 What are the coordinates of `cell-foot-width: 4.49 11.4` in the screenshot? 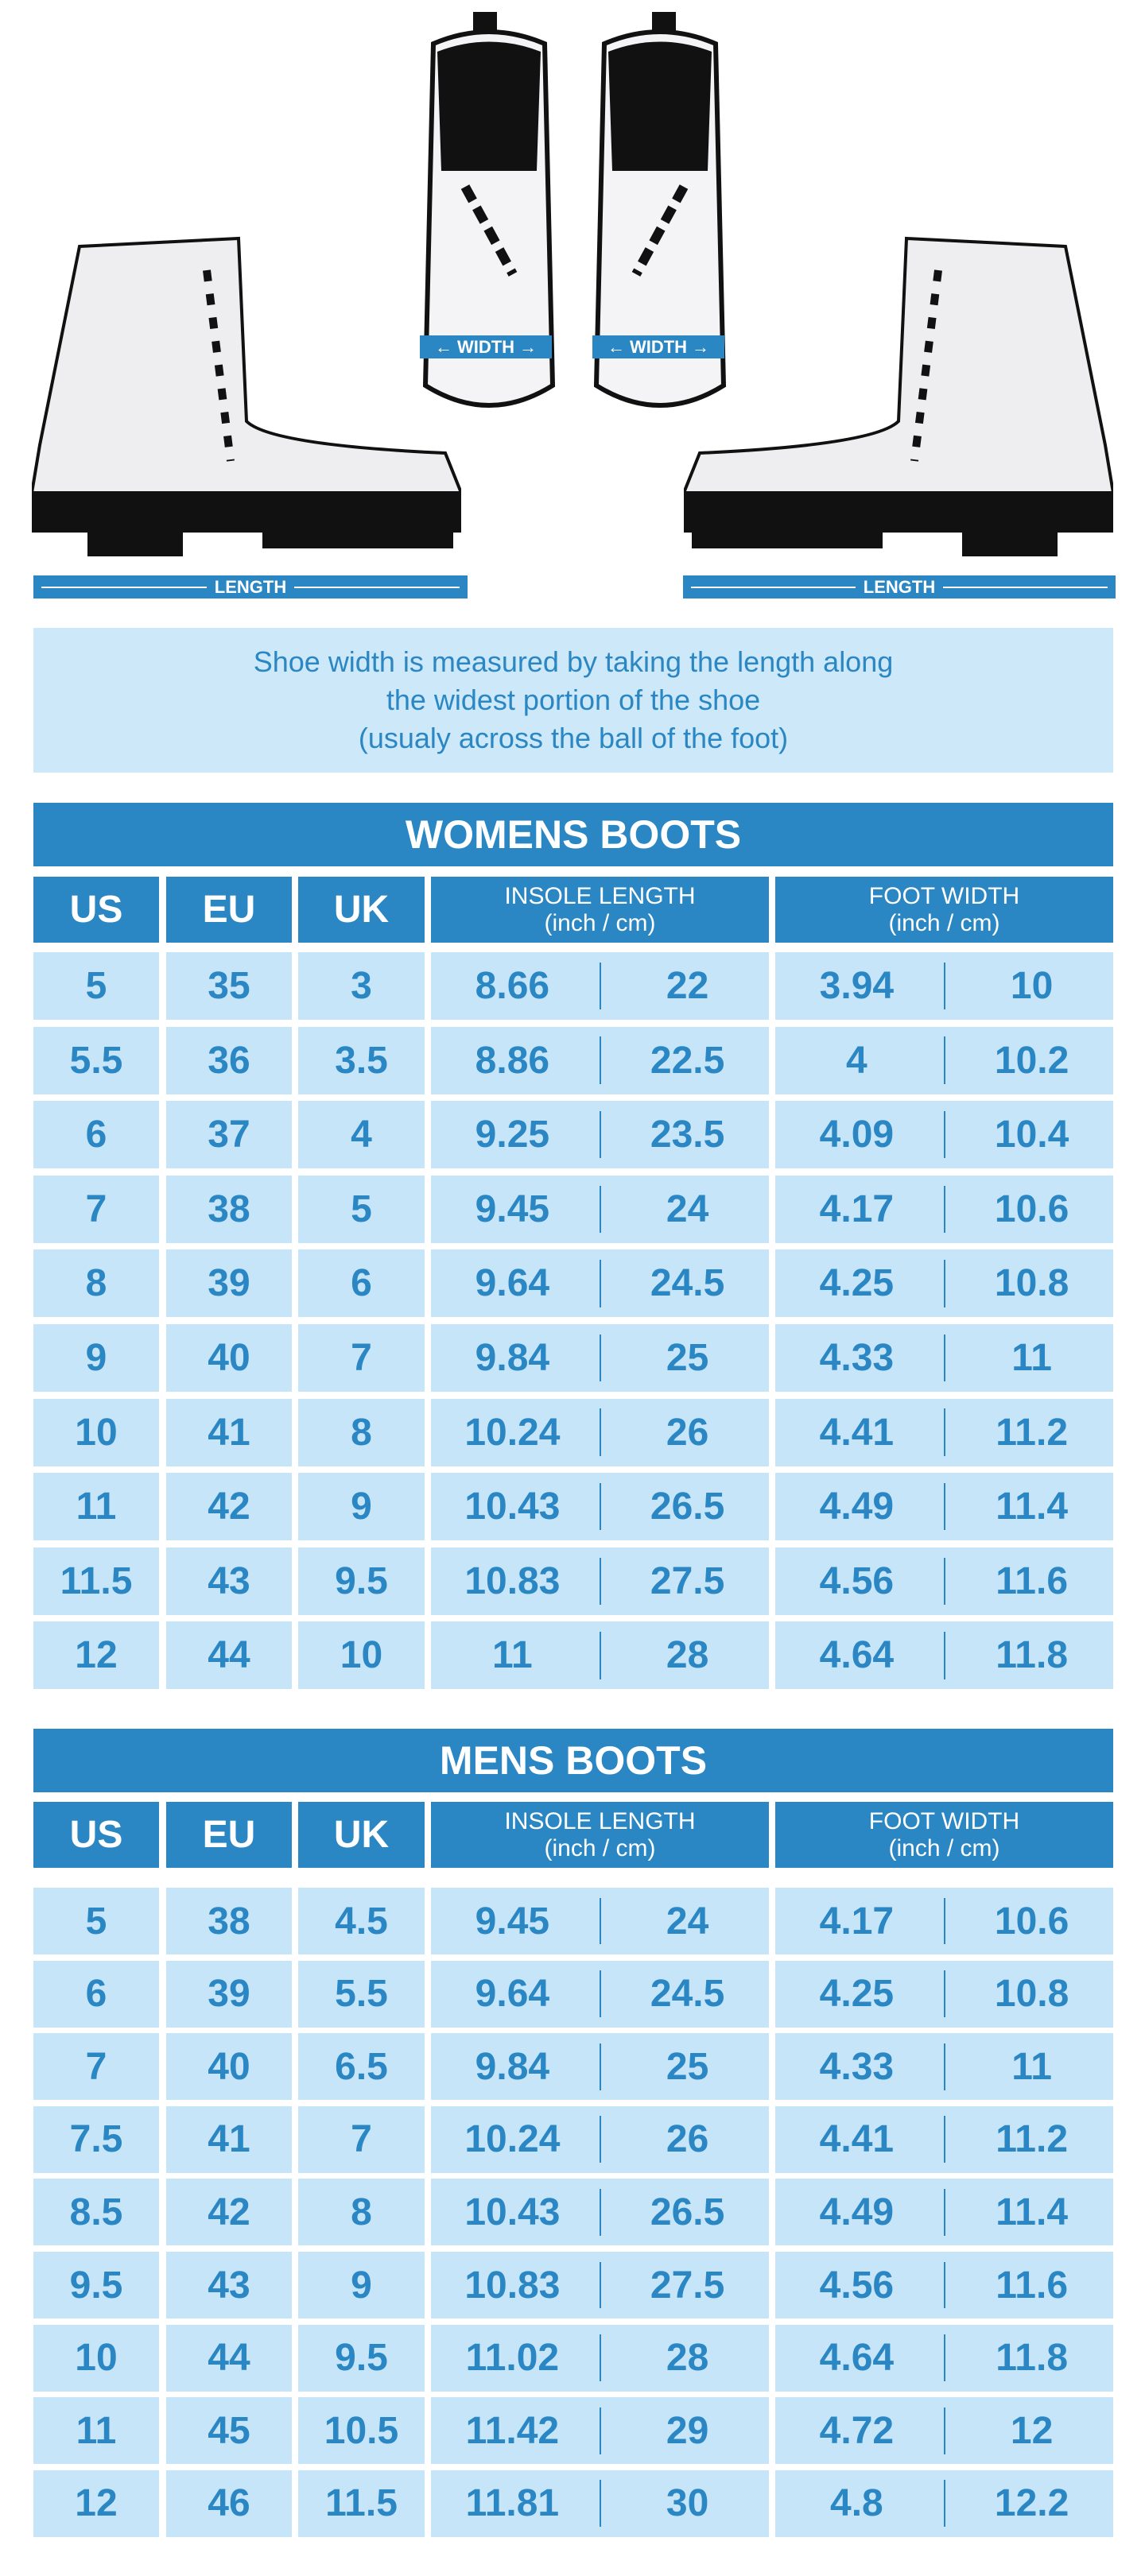 It's located at (944, 2212).